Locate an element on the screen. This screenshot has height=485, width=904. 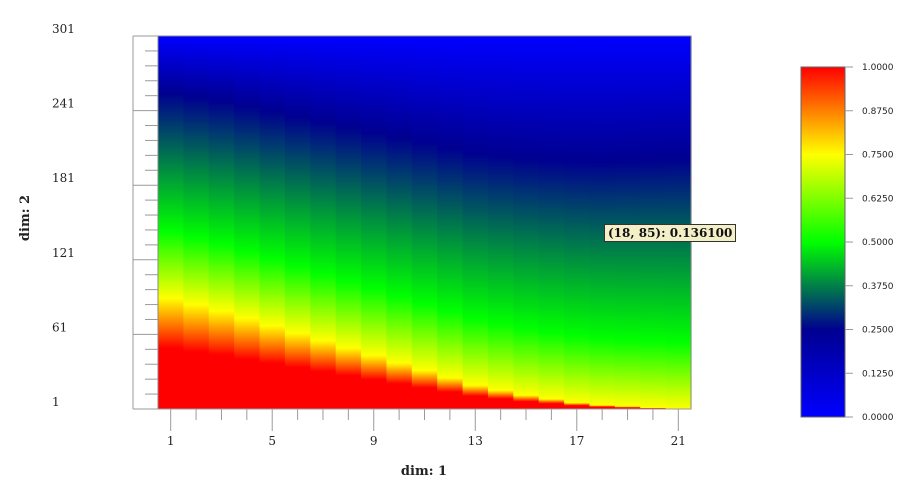
x-axis-title: dim: 1 is located at coordinates (424, 471).